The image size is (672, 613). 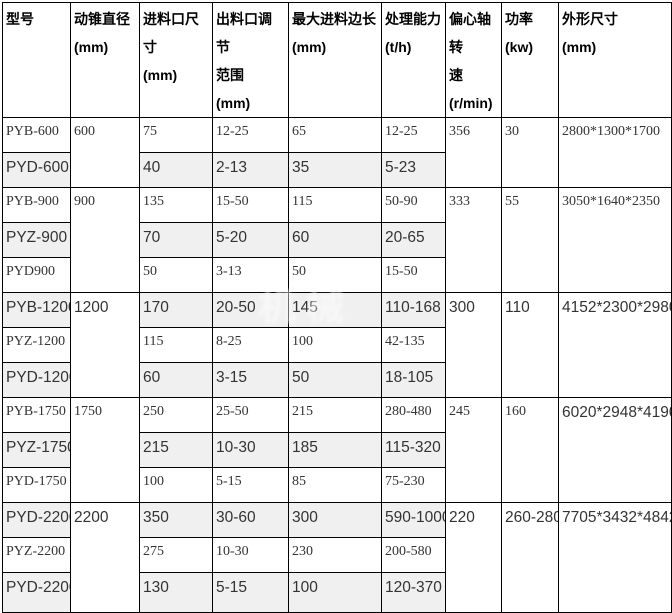 What do you see at coordinates (176, 170) in the screenshot?
I see `table-cell: 40` at bounding box center [176, 170].